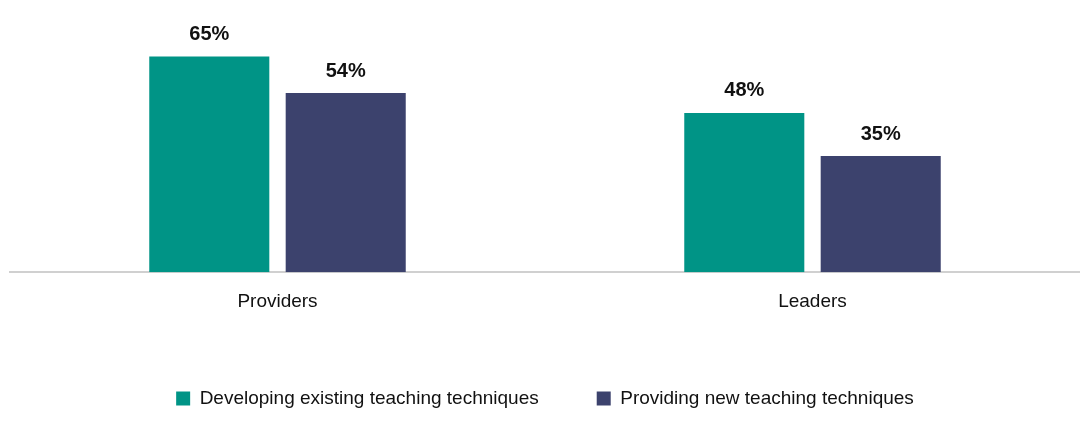 The width and height of the screenshot is (1080, 423). Describe the element at coordinates (277, 300) in the screenshot. I see `x-tick-label: Providers` at that location.